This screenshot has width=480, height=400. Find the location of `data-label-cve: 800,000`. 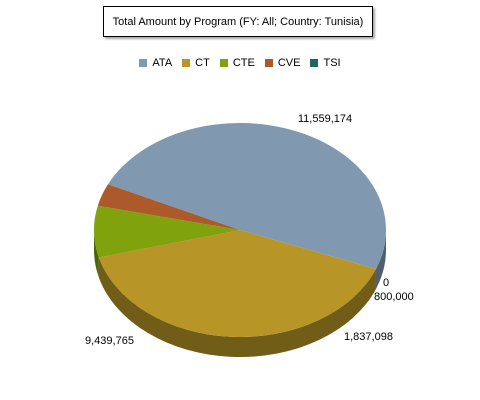

data-label-cve: 800,000 is located at coordinates (394, 297).